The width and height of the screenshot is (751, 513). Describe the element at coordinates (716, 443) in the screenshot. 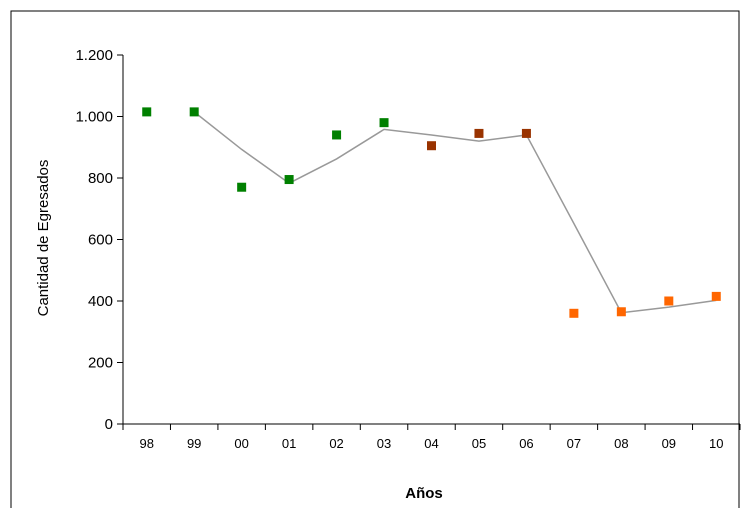

I see `x-tick-label: 10` at that location.